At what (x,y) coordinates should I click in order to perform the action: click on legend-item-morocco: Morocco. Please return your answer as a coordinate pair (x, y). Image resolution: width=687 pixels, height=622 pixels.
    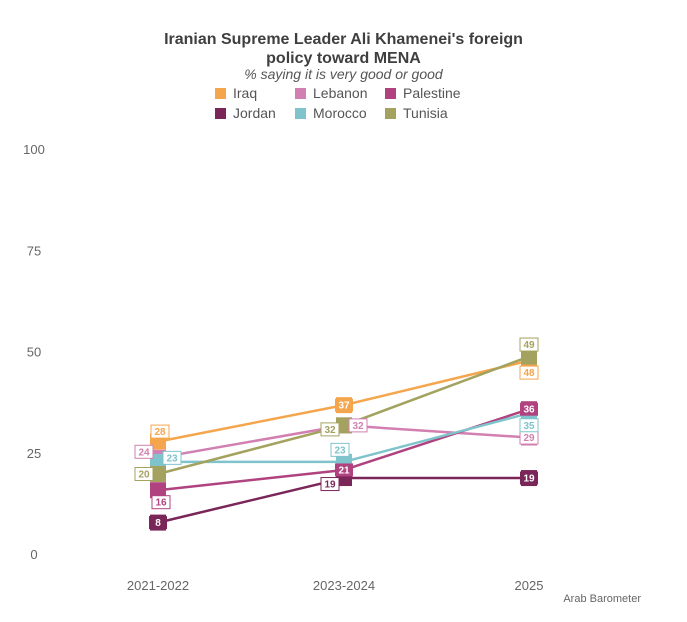
    Looking at the image, I should click on (340, 113).